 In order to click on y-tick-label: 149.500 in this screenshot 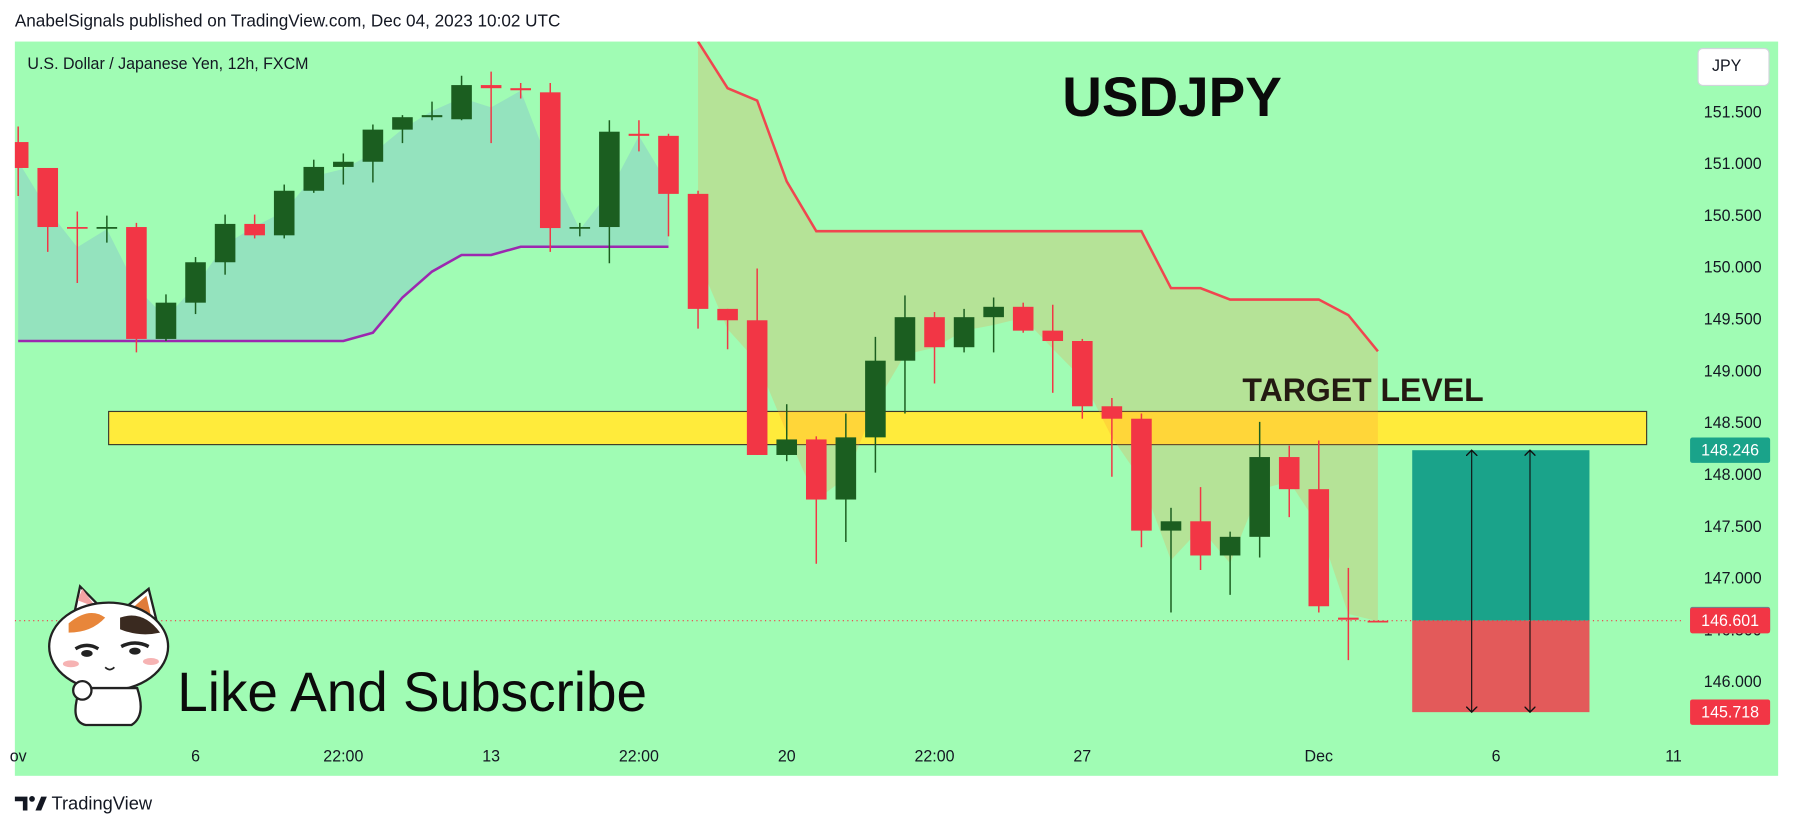, I will do `click(1733, 319)`.